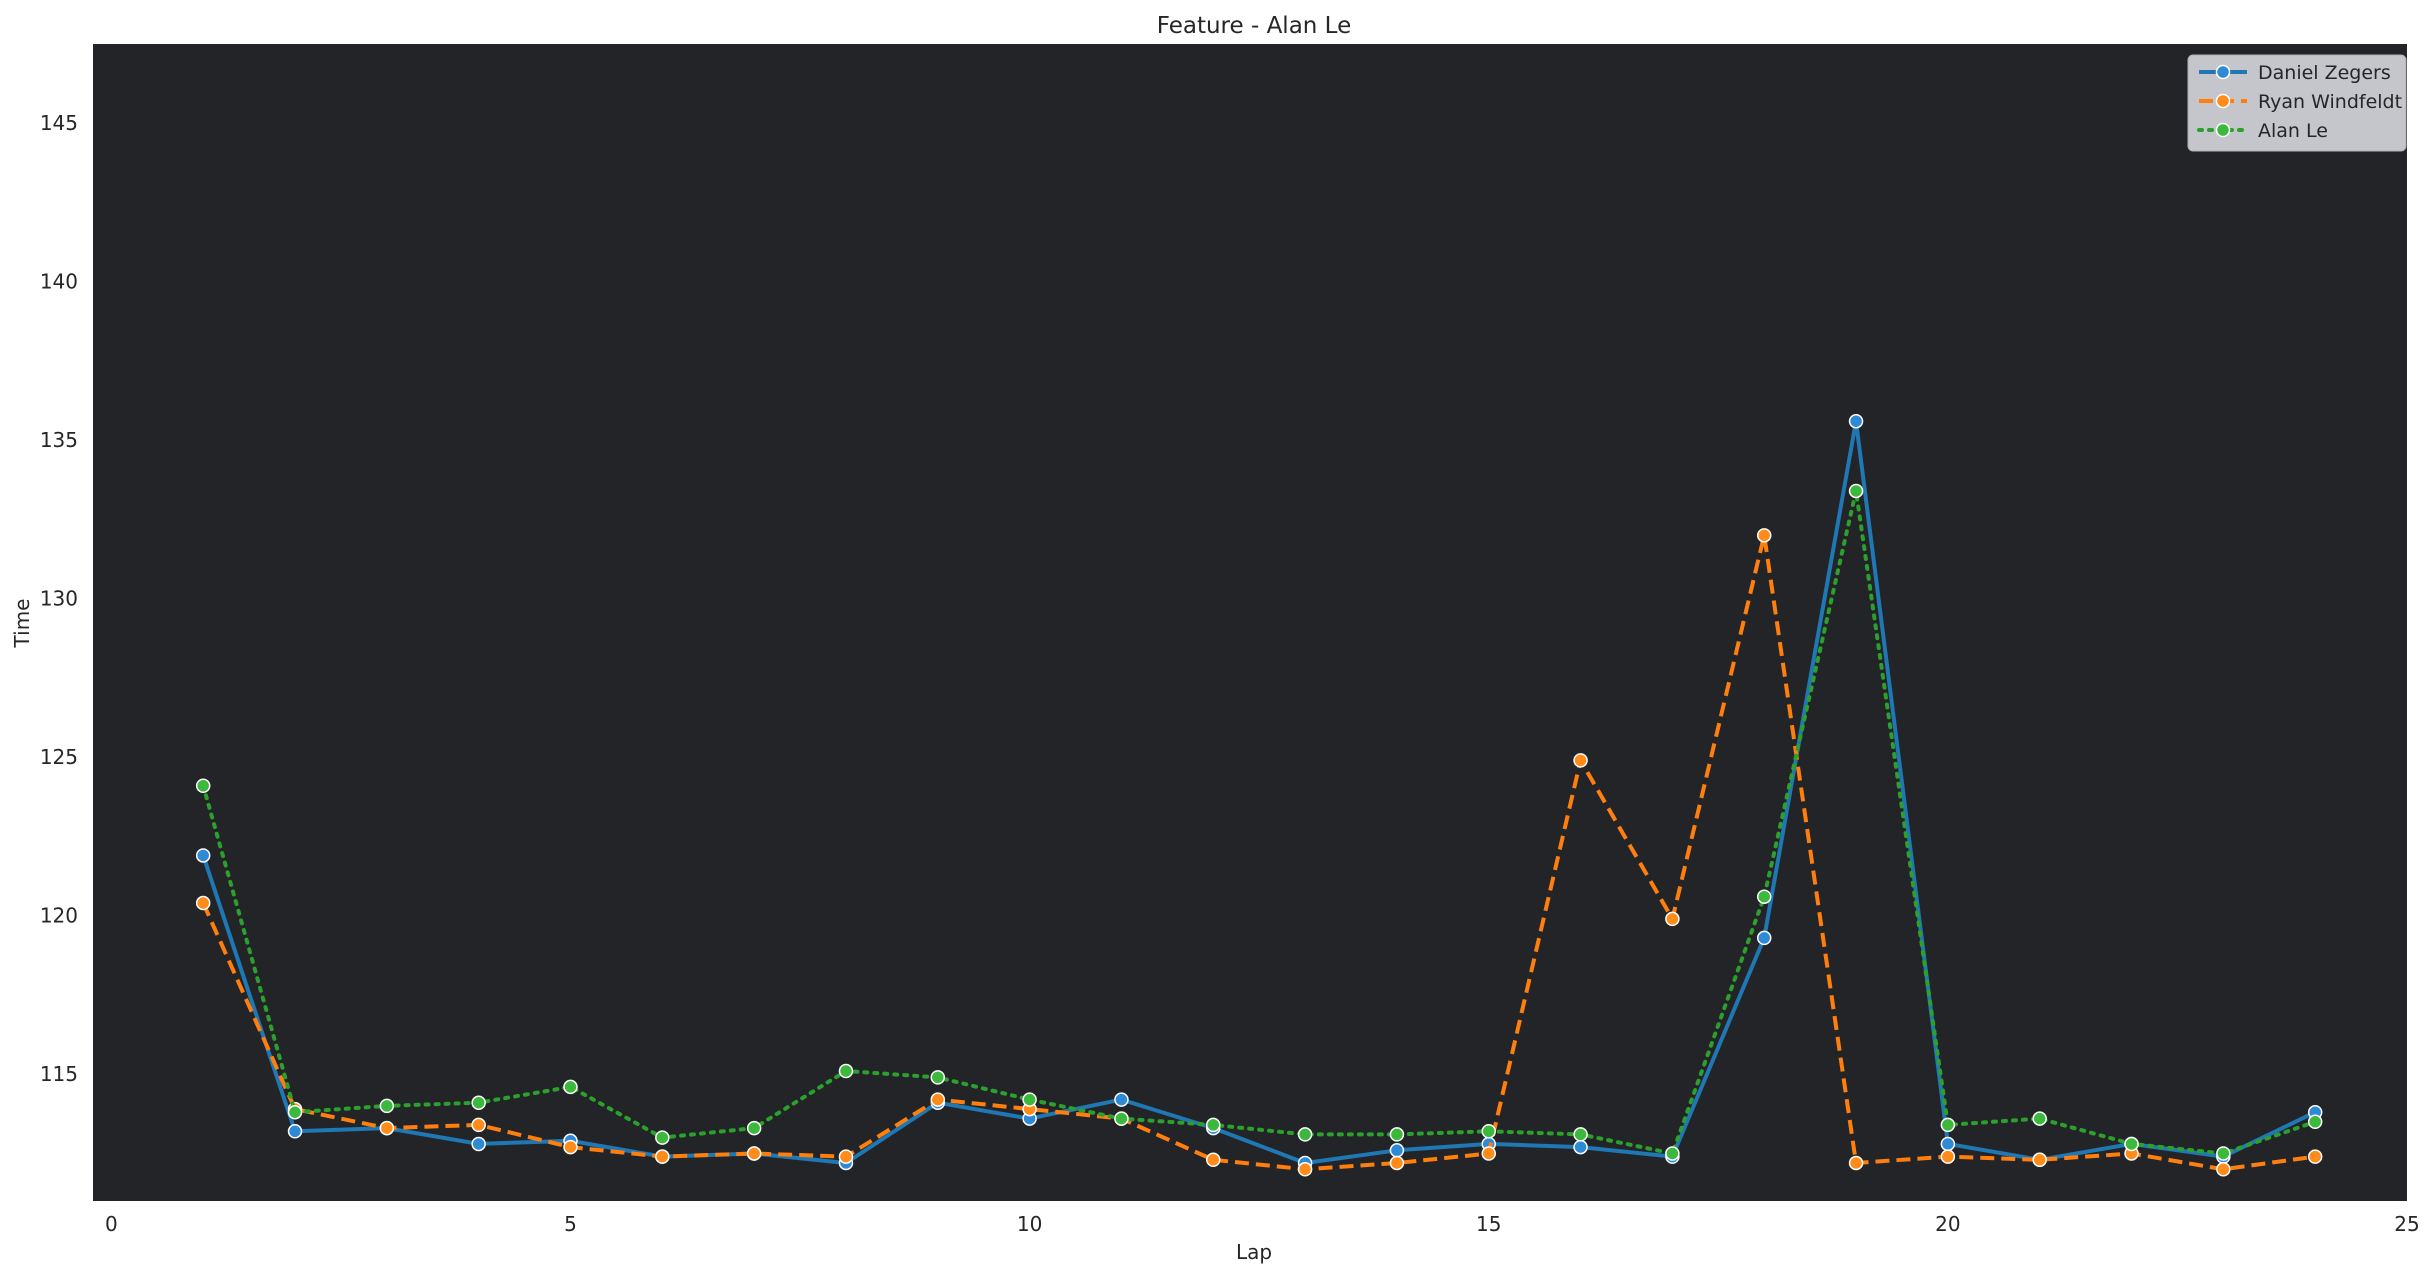 This screenshot has height=1276, width=2431. I want to click on y-tick-label: 125, so click(59, 757).